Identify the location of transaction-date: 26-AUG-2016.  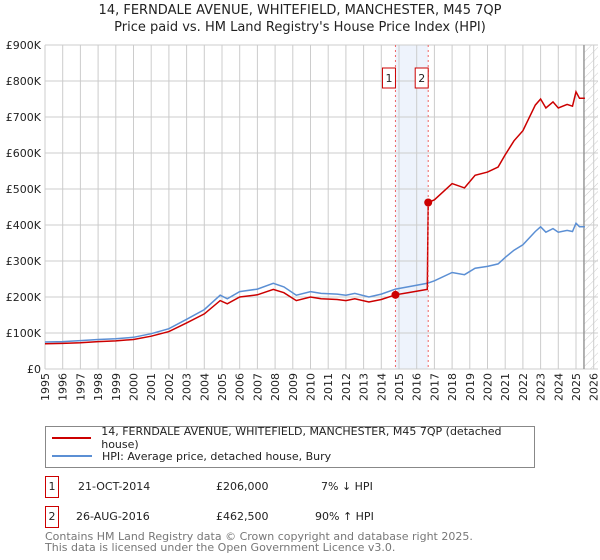
(113, 516).